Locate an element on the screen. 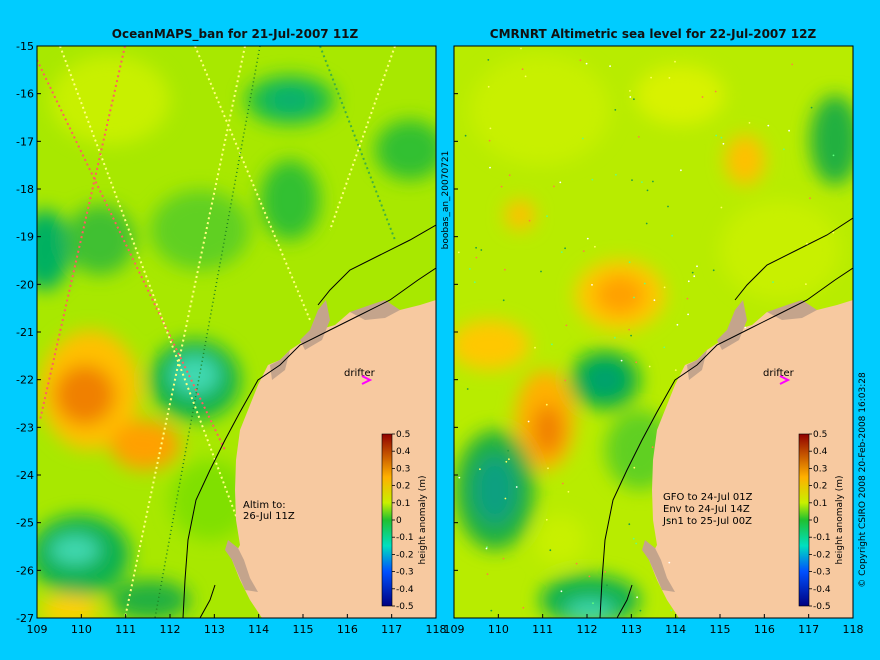 Image resolution: width=880 pixels, height=660 pixels. right-lon-tick-112: 112 is located at coordinates (587, 629).